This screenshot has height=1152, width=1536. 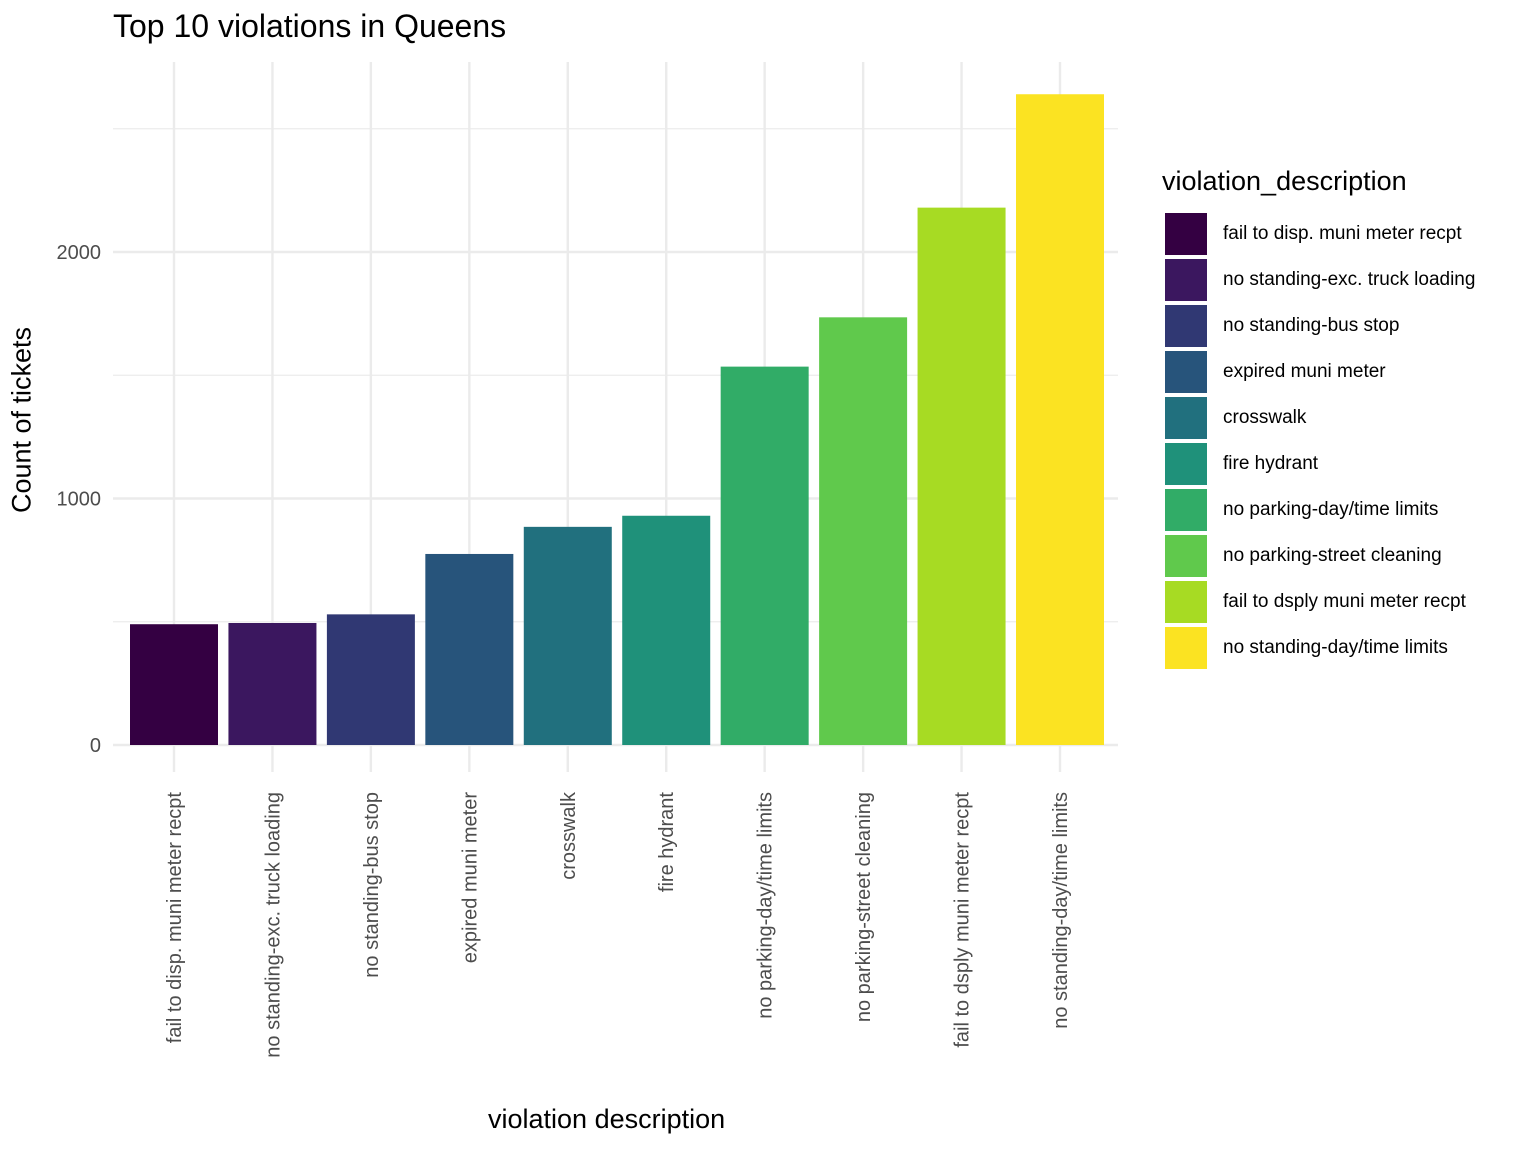 I want to click on legend-title: violation_description, so click(x=1342, y=181).